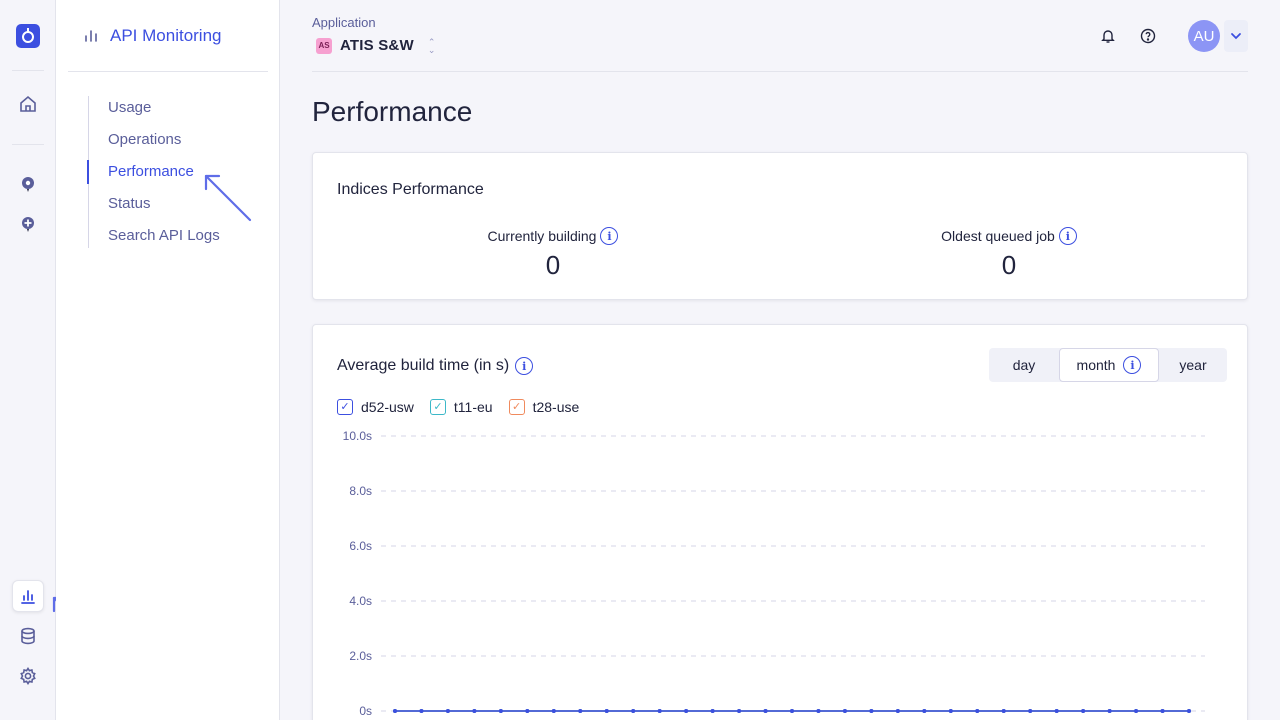 This screenshot has height=720, width=1280. Describe the element at coordinates (360, 491) in the screenshot. I see `y-tick-label: 8.0s` at that location.